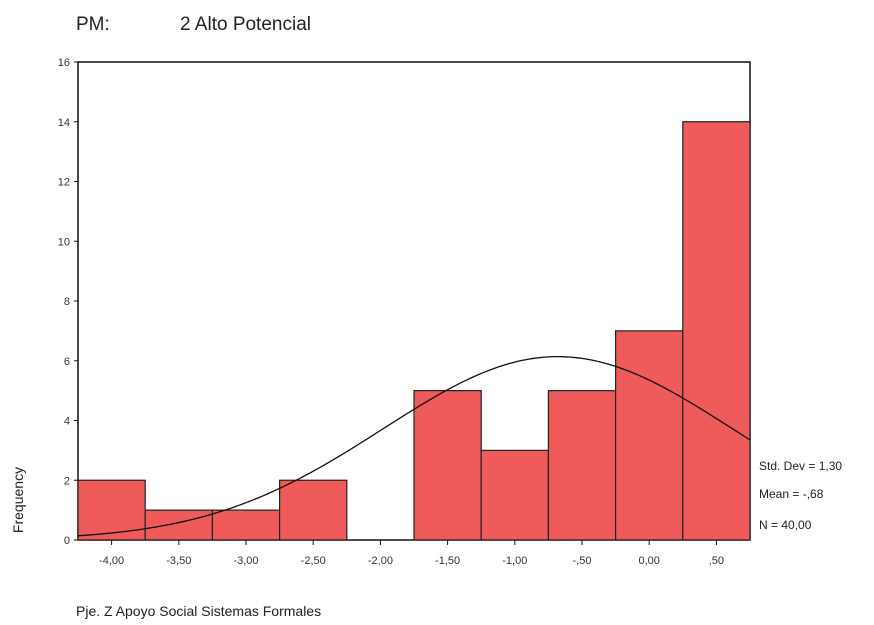 The height and width of the screenshot is (625, 874). What do you see at coordinates (64, 63) in the screenshot?
I see `y-tick-label: 16` at bounding box center [64, 63].